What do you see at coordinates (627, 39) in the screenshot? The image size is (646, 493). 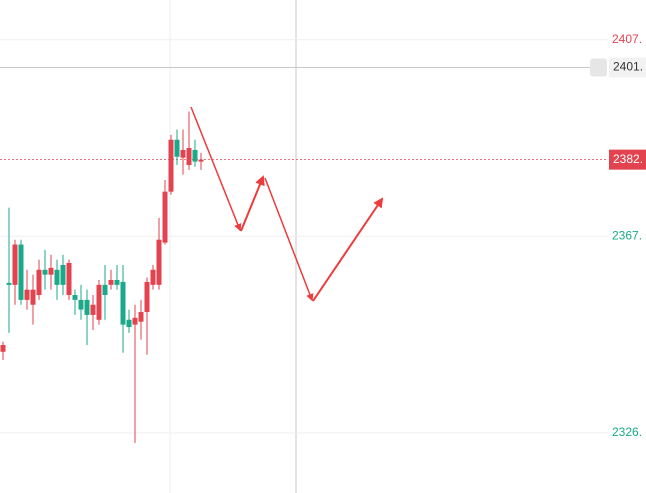 I see `y-tick-label: 2407.` at bounding box center [627, 39].